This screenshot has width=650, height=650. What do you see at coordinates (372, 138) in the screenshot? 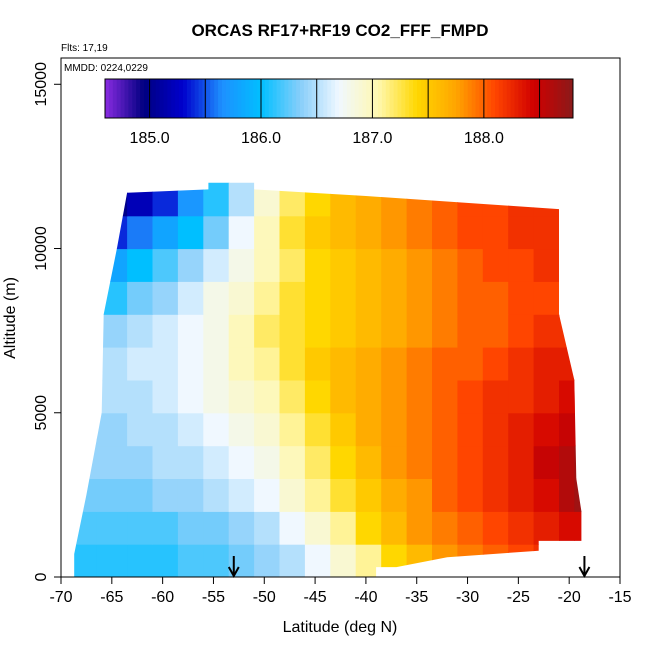
I see `colorbar-tick-label: 187.0` at bounding box center [372, 138].